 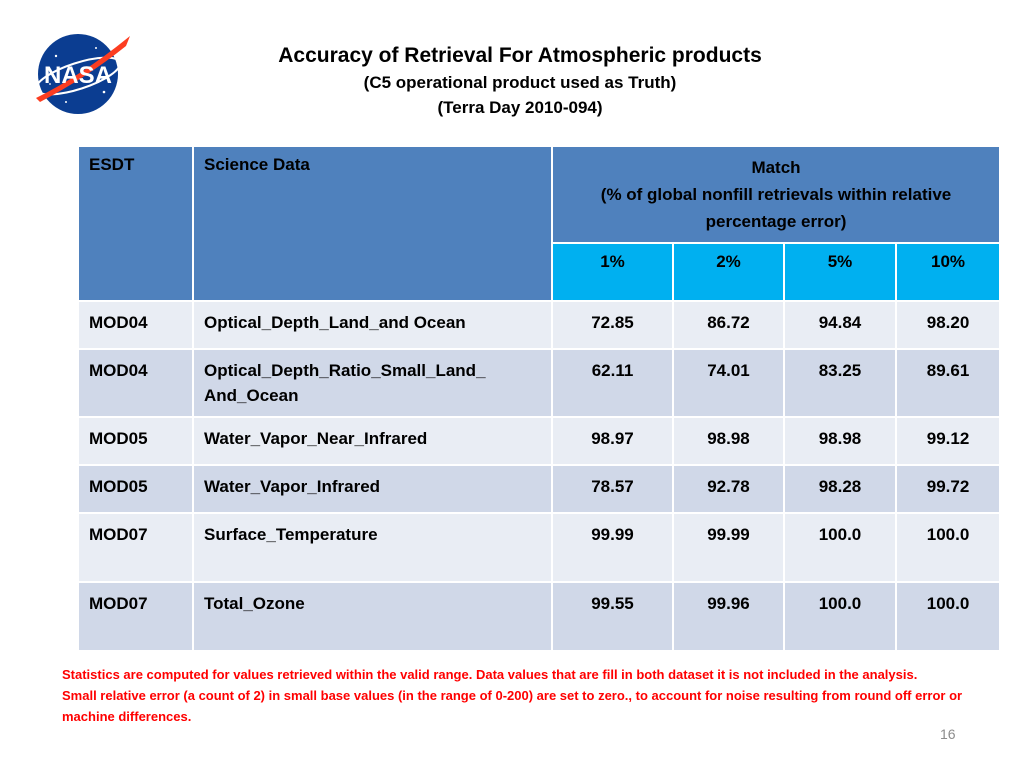 I want to click on percent-header-row: 1% 2% 5% 10%, so click(x=540, y=272).